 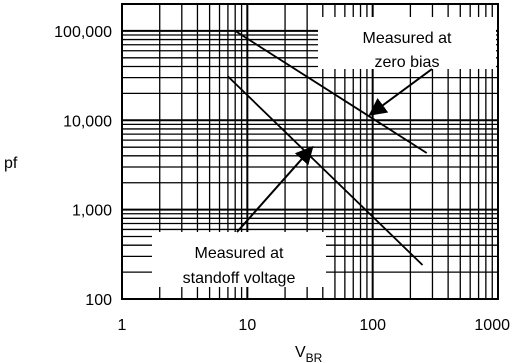 What do you see at coordinates (275, 189) in the screenshot?
I see `annotation-arrow-standoff` at bounding box center [275, 189].